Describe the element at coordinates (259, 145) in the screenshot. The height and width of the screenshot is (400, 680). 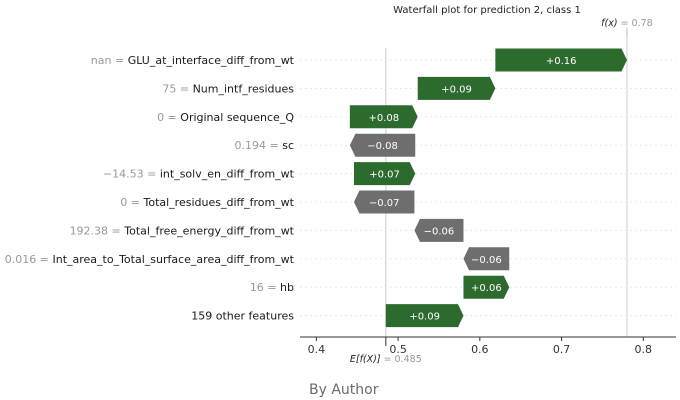
I see `feature-value: 0.194 =` at that location.